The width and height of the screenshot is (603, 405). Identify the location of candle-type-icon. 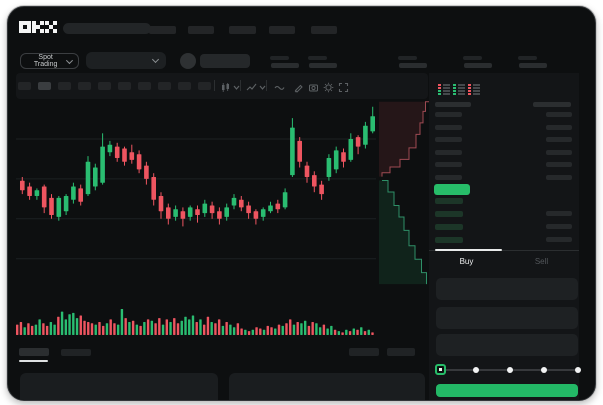
(225, 86).